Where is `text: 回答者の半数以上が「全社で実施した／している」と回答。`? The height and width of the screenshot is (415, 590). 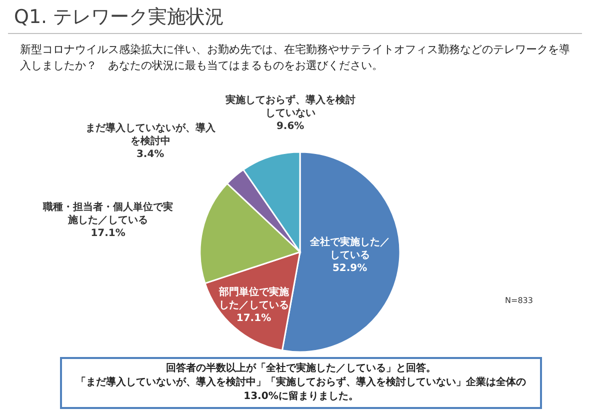
text: 回答者の半数以上が「全社で実施した／している」と回答。 is located at coordinates (301, 369).